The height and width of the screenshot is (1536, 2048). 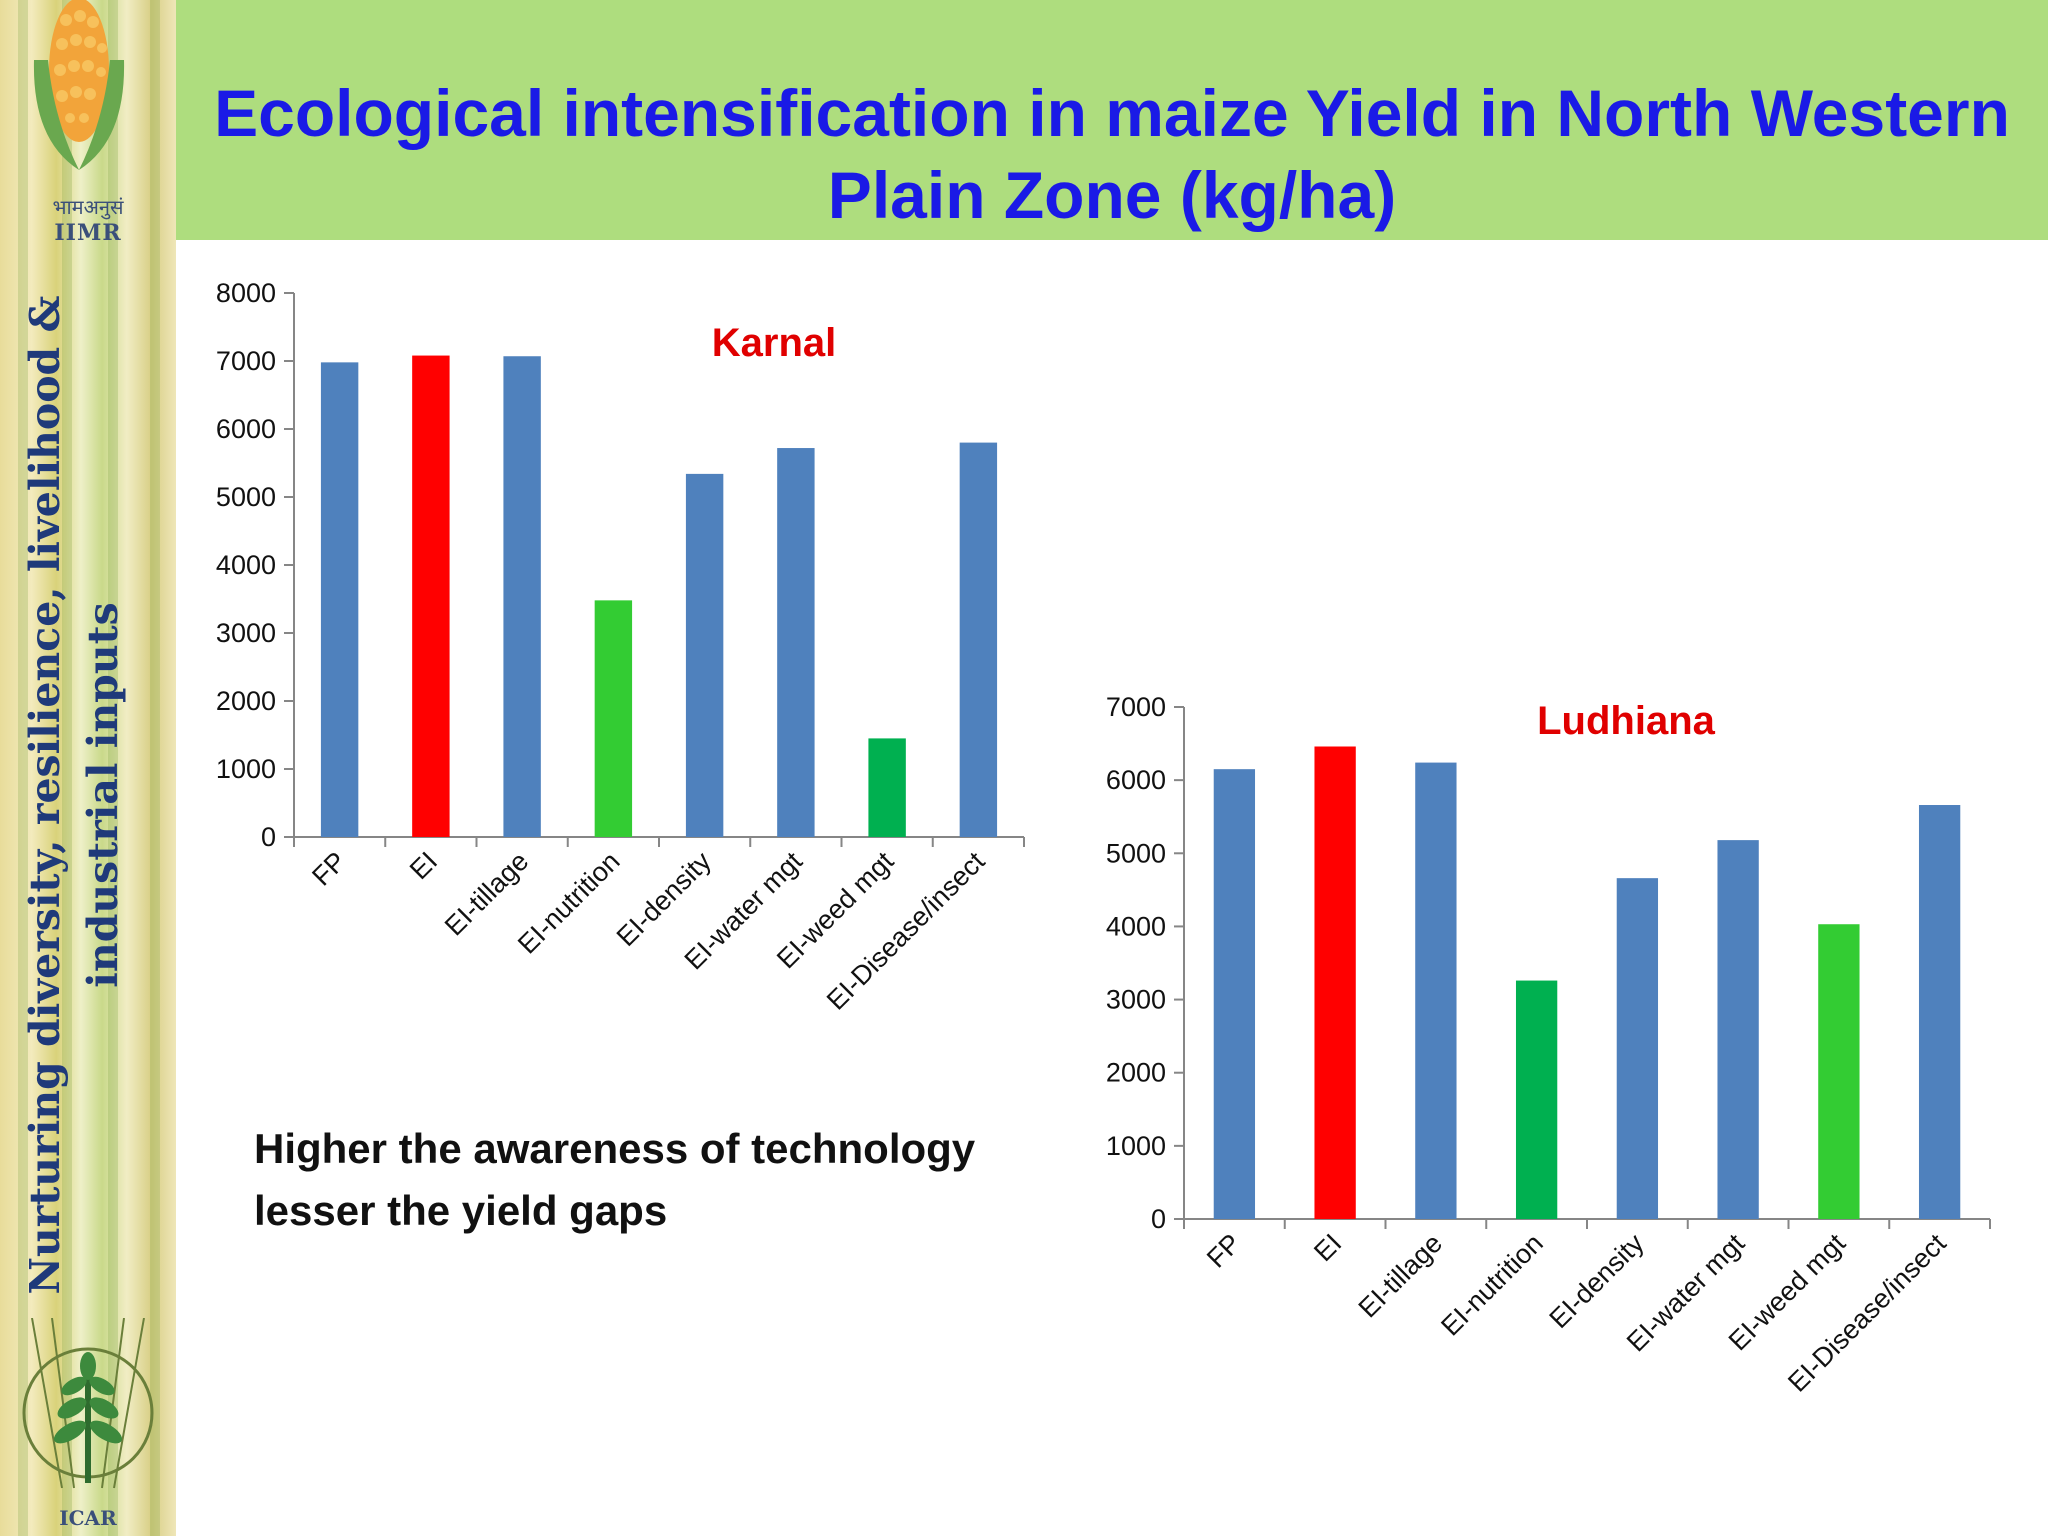 I want to click on ludhiana-y-tick-label: 2000, so click(x=1136, y=1073).